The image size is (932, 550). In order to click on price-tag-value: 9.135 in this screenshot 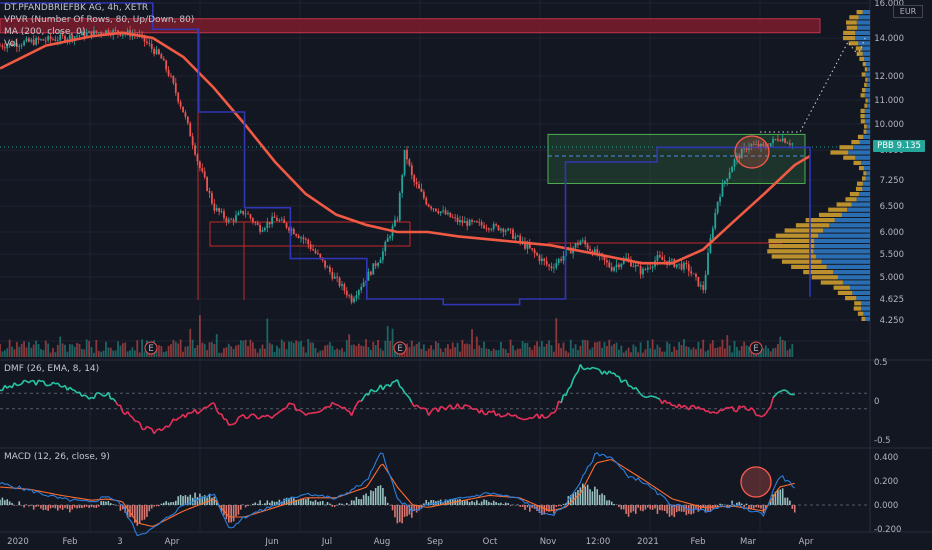, I will do `click(909, 146)`.